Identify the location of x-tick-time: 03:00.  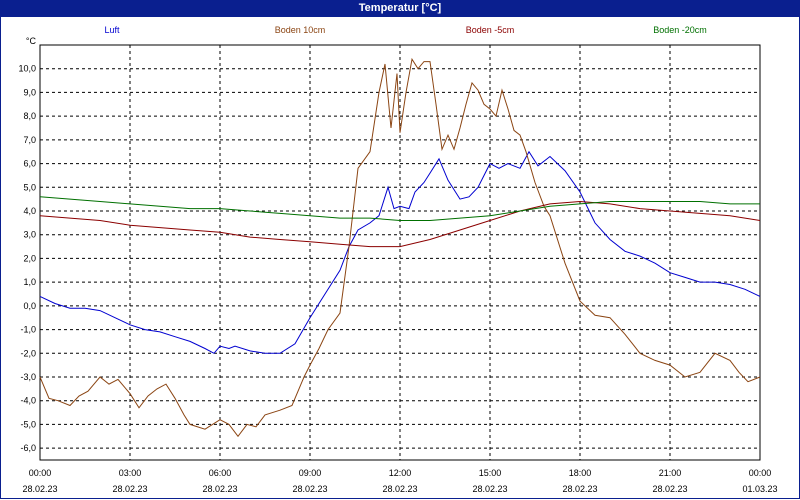
(130, 473).